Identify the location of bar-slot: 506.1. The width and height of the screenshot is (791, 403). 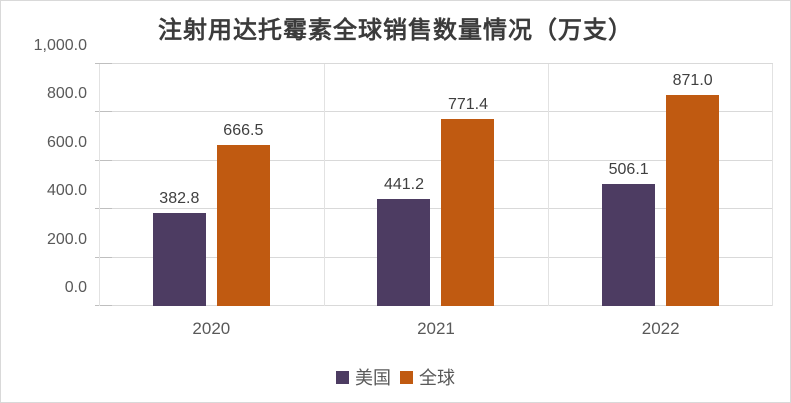
(629, 233).